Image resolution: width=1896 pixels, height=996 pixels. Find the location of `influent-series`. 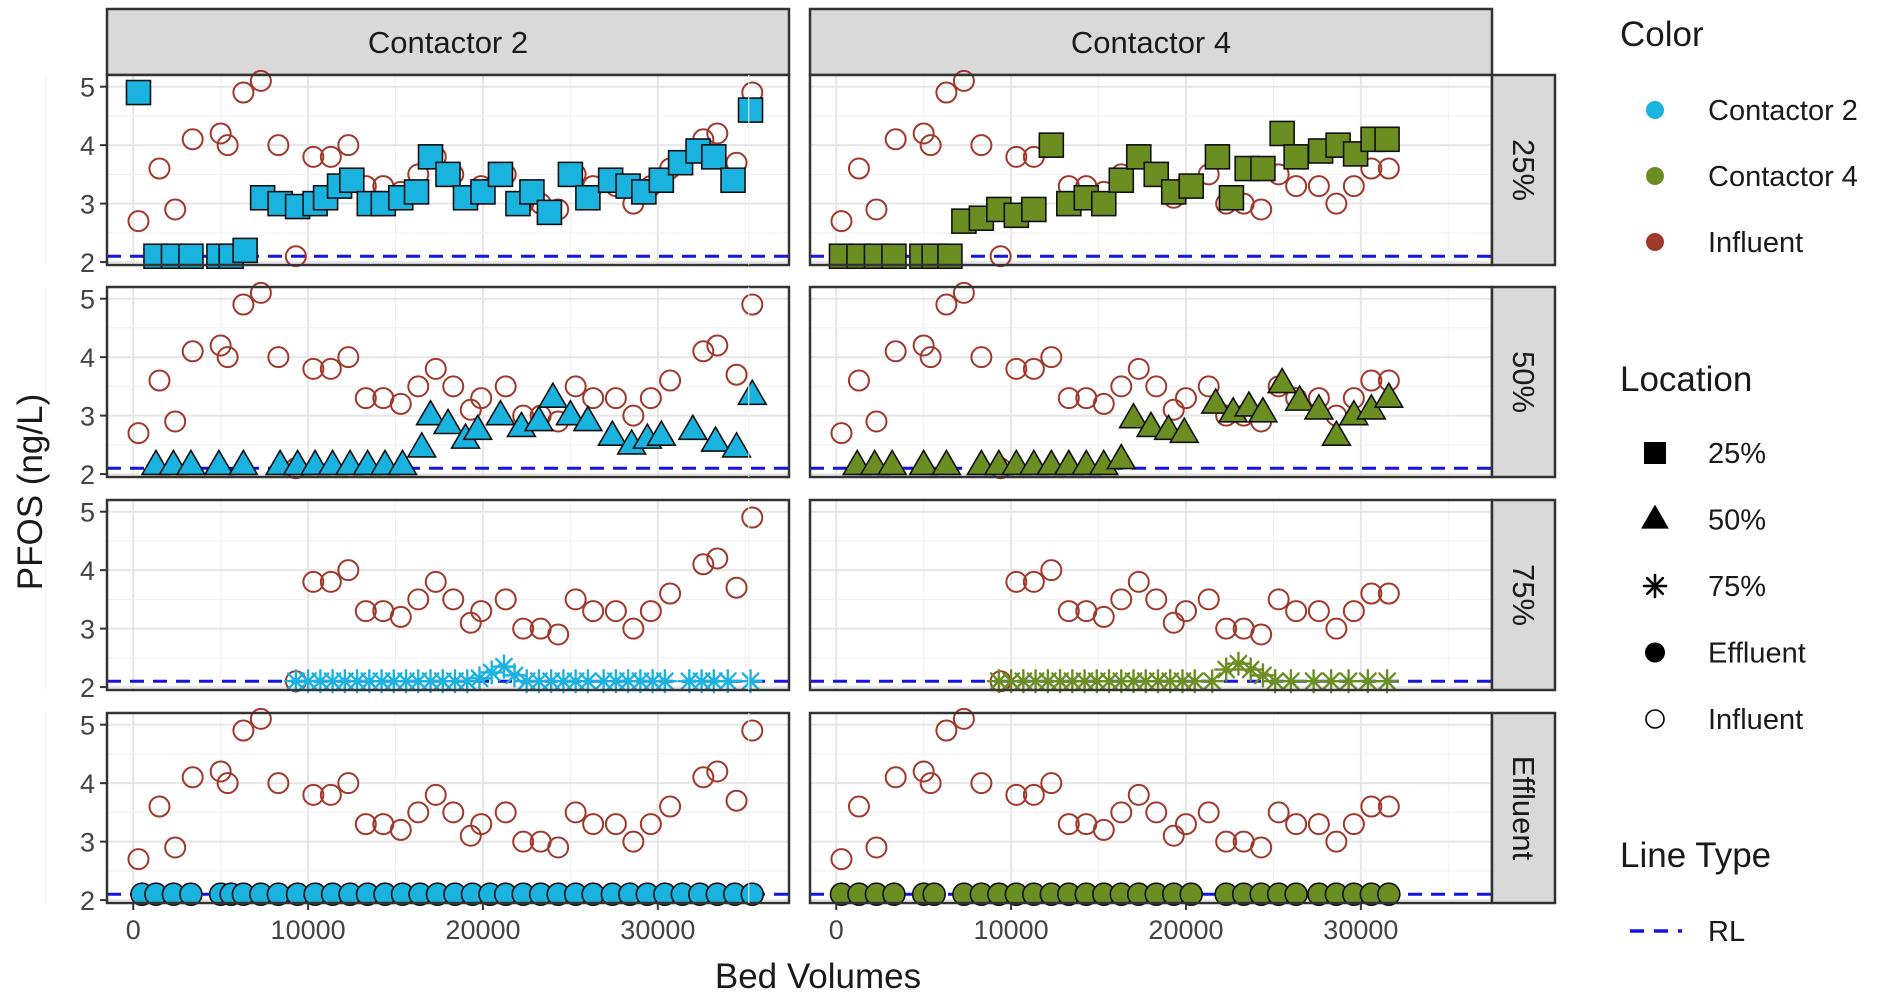

influent-series is located at coordinates (445, 806).